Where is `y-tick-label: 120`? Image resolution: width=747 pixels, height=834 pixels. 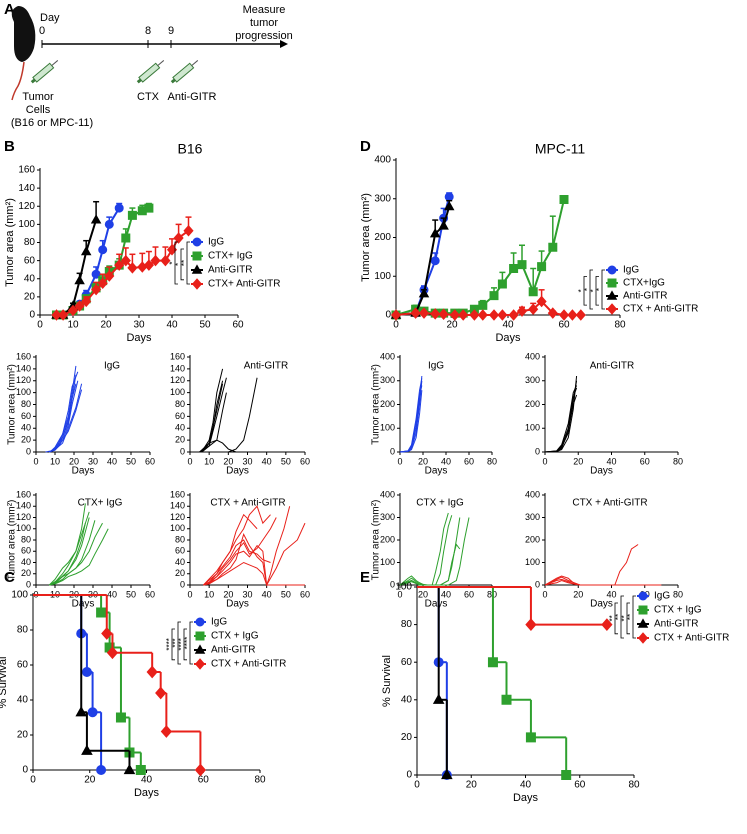 y-tick-label: 120 is located at coordinates (23, 380).